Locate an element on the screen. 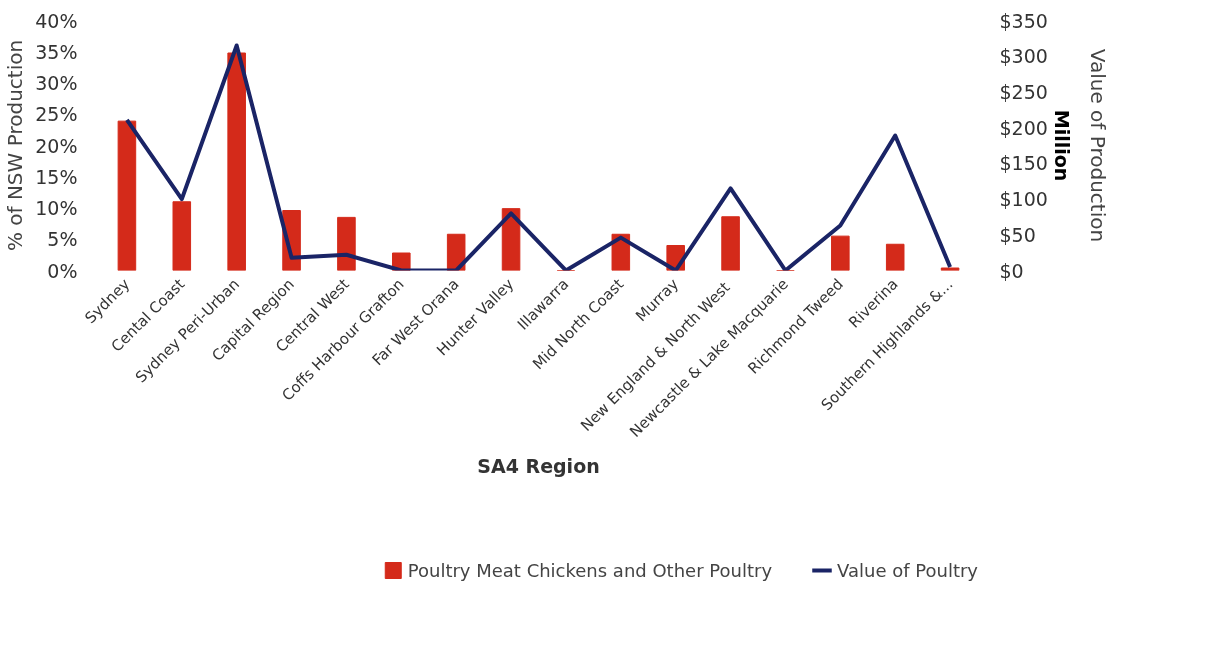 This screenshot has height=651, width=1216. y-tick-label: 25% is located at coordinates (56, 114).